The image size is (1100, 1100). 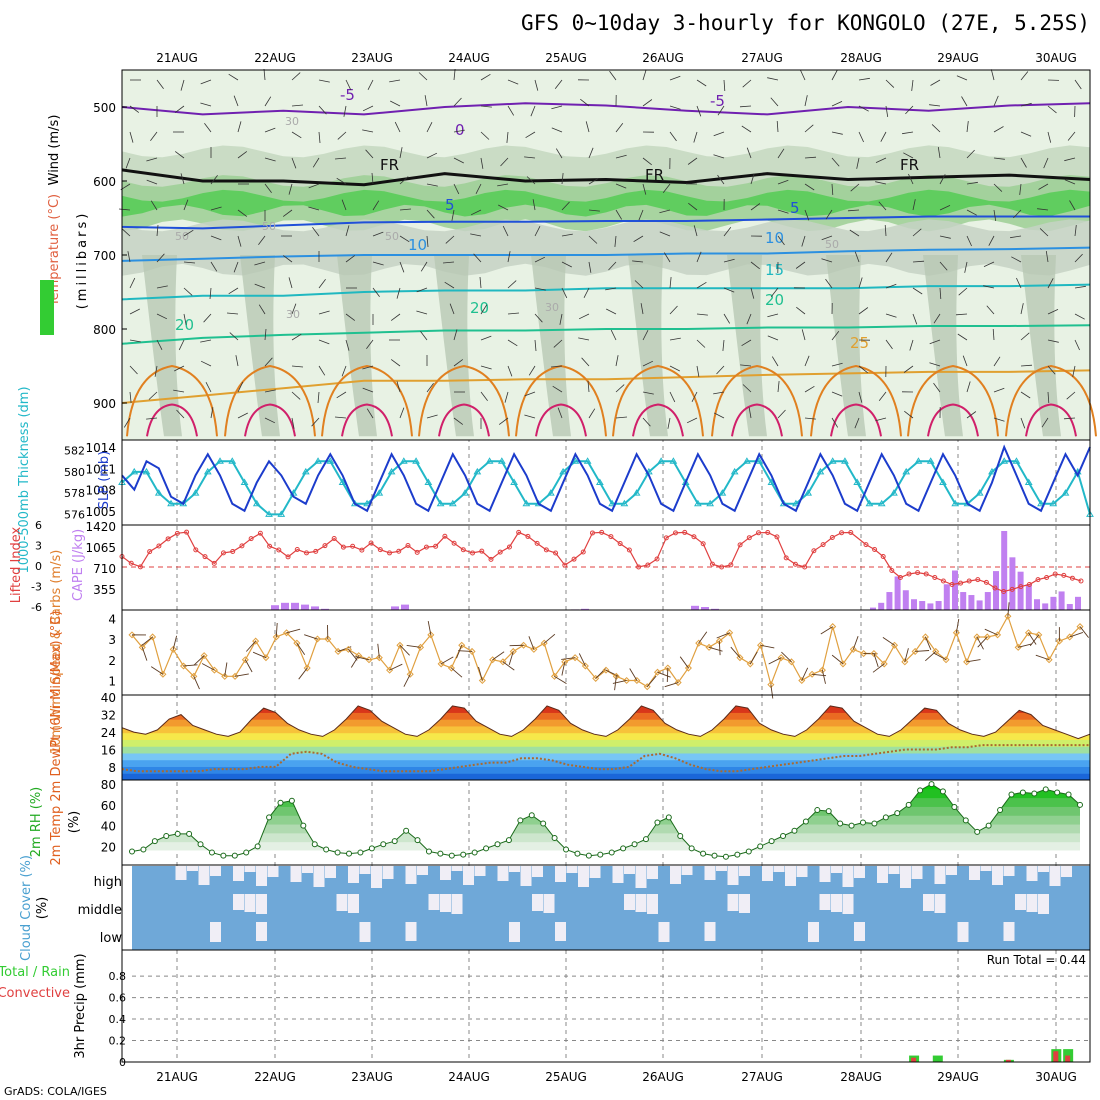 I want to click on cloud-low-bar, so click(x=813, y=932).